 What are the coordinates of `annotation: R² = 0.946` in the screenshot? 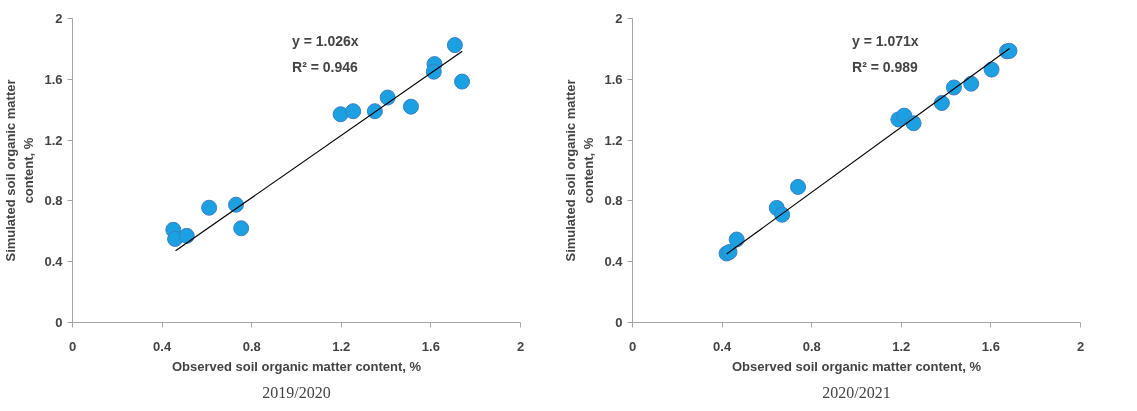 It's located at (325, 66).